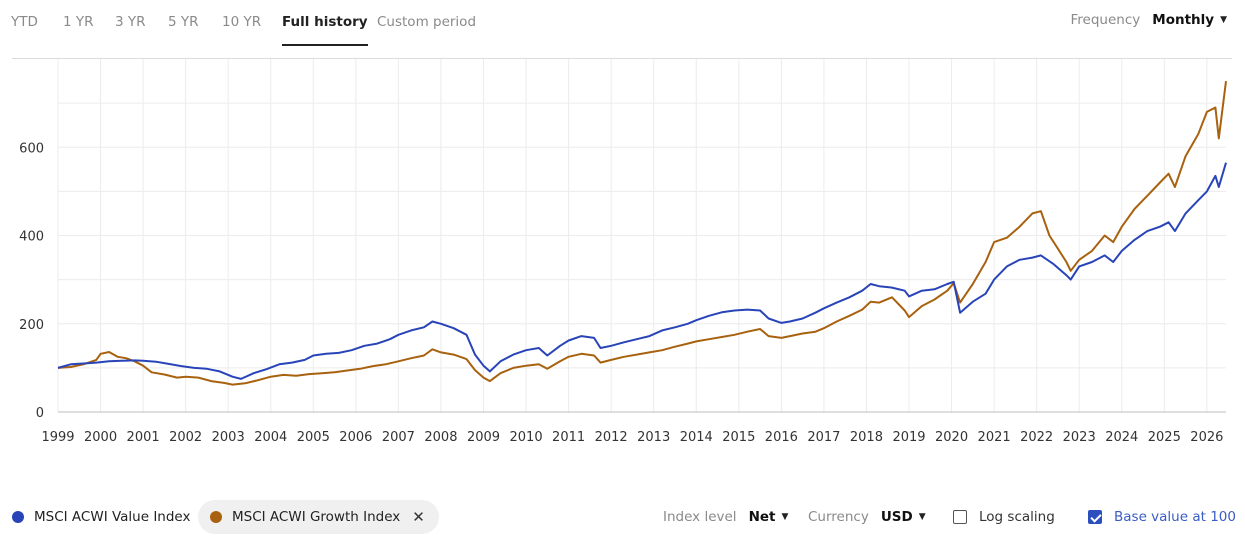 The width and height of the screenshot is (1245, 540). I want to click on legend-item-value-index: MSCI ACWI Value Index, so click(101, 517).